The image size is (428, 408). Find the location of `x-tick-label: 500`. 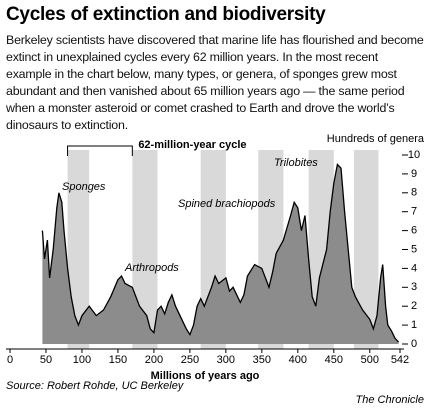

x-tick-label: 500 is located at coordinates (370, 360).